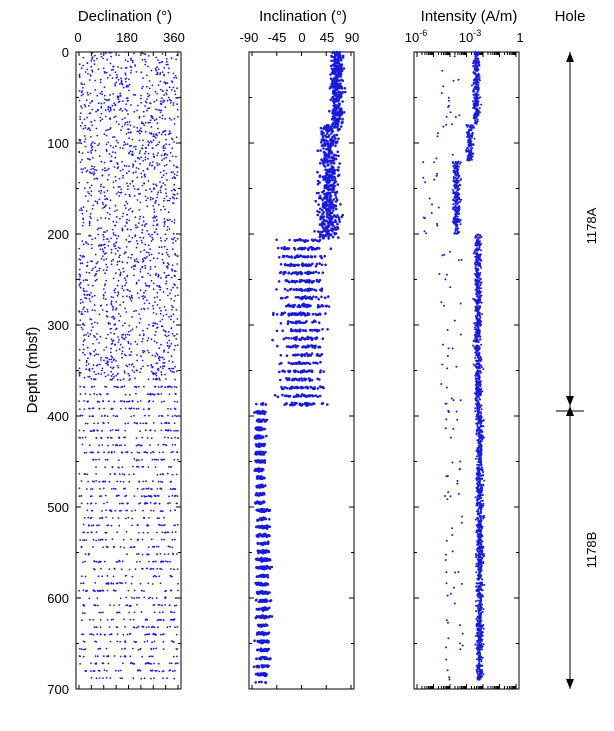 The width and height of the screenshot is (614, 731). What do you see at coordinates (127, 37) in the screenshot?
I see `dec-tick-label-180: 180` at bounding box center [127, 37].